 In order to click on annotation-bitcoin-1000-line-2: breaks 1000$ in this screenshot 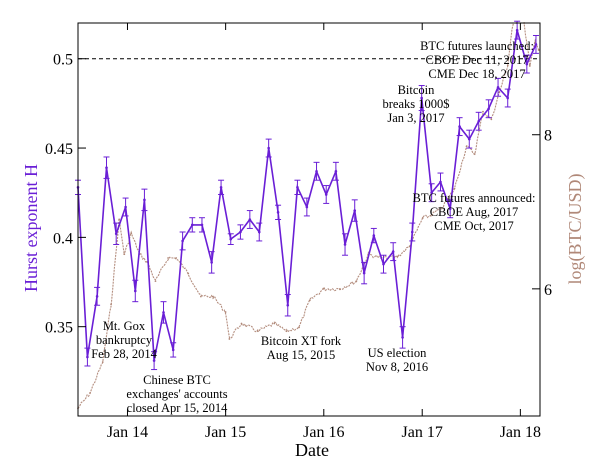, I will do `click(416, 104)`.